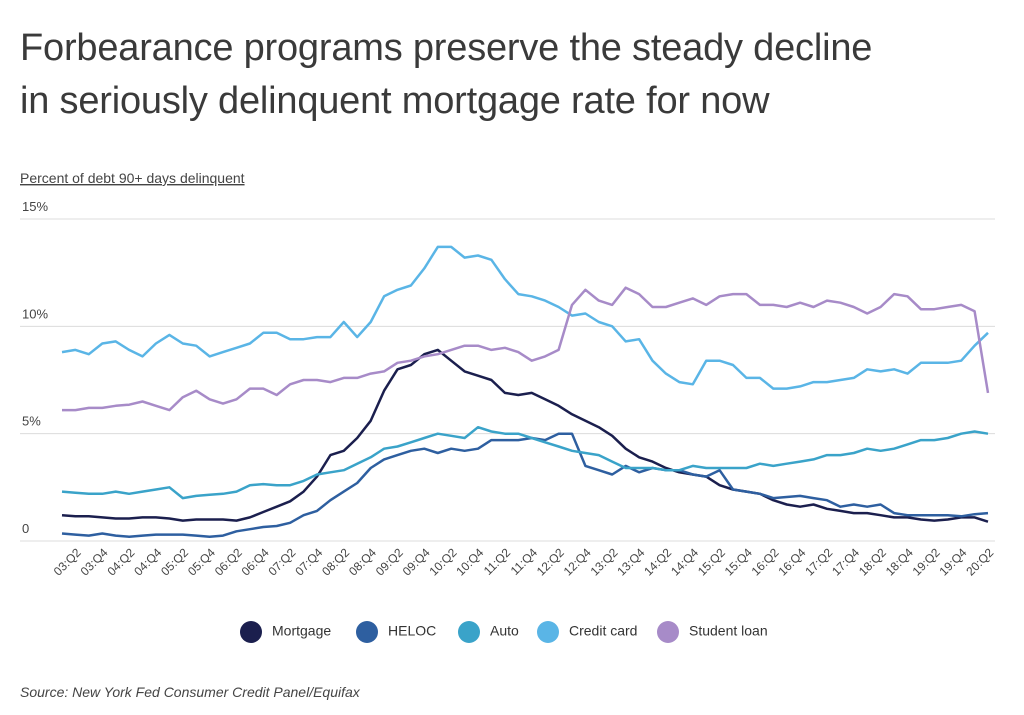 This screenshot has height=715, width=1024. I want to click on legend-label: Credit card, so click(603, 631).